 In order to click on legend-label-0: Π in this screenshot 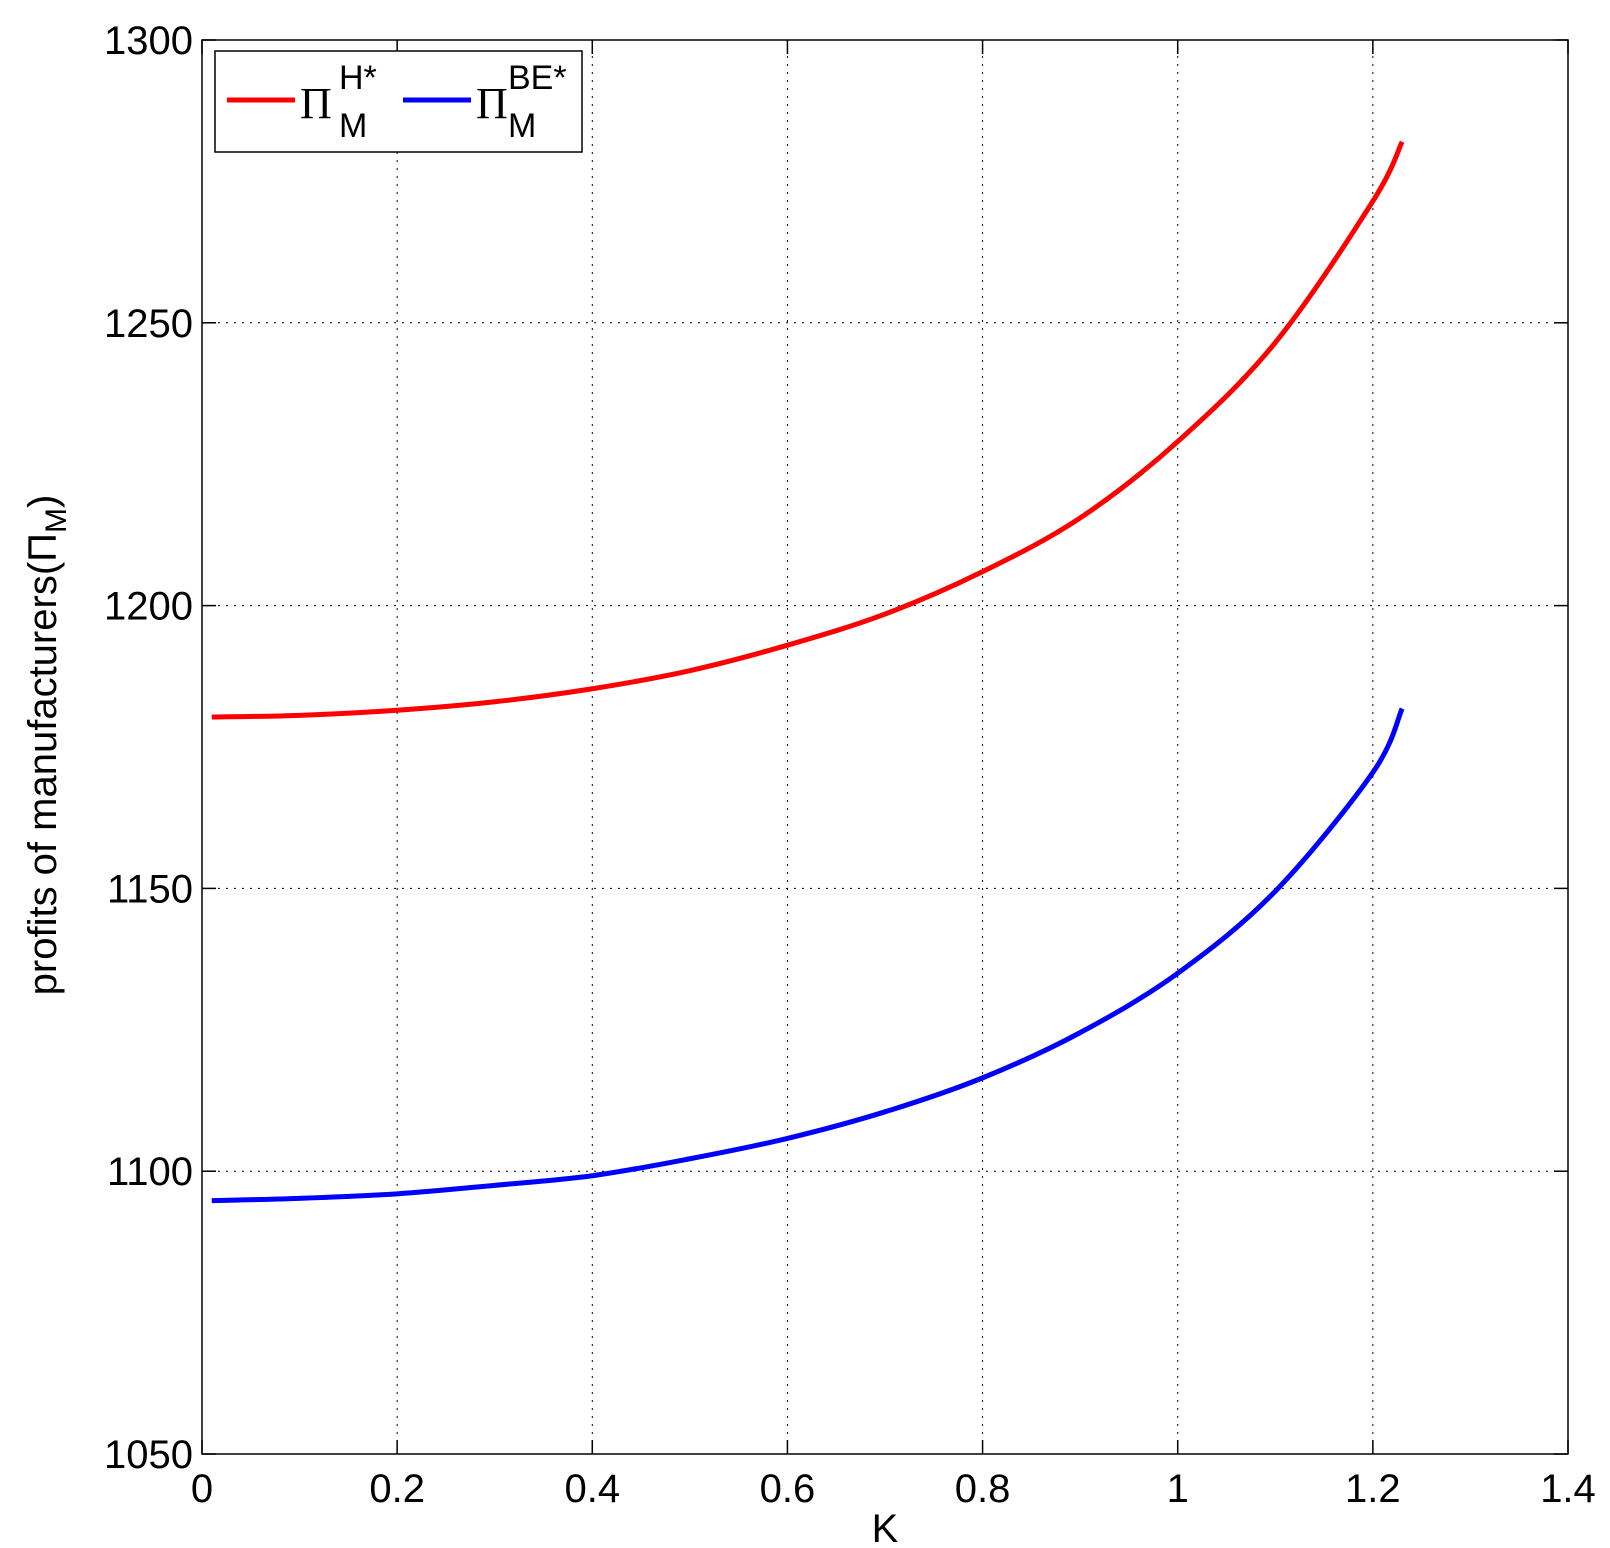, I will do `click(316, 103)`.